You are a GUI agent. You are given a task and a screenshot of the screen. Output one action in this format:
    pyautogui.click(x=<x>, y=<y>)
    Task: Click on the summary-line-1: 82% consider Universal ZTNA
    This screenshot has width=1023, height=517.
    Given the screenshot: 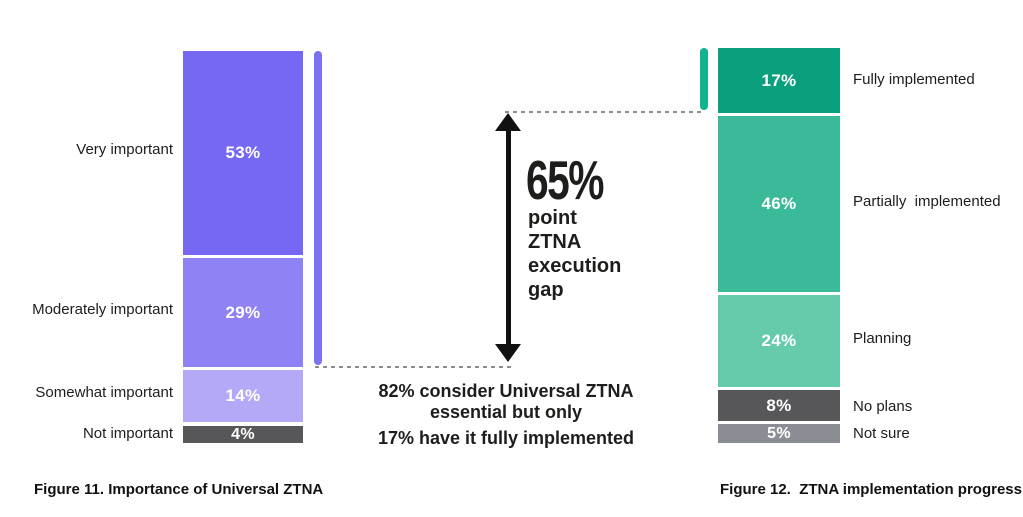 What is the action you would take?
    pyautogui.click(x=506, y=391)
    